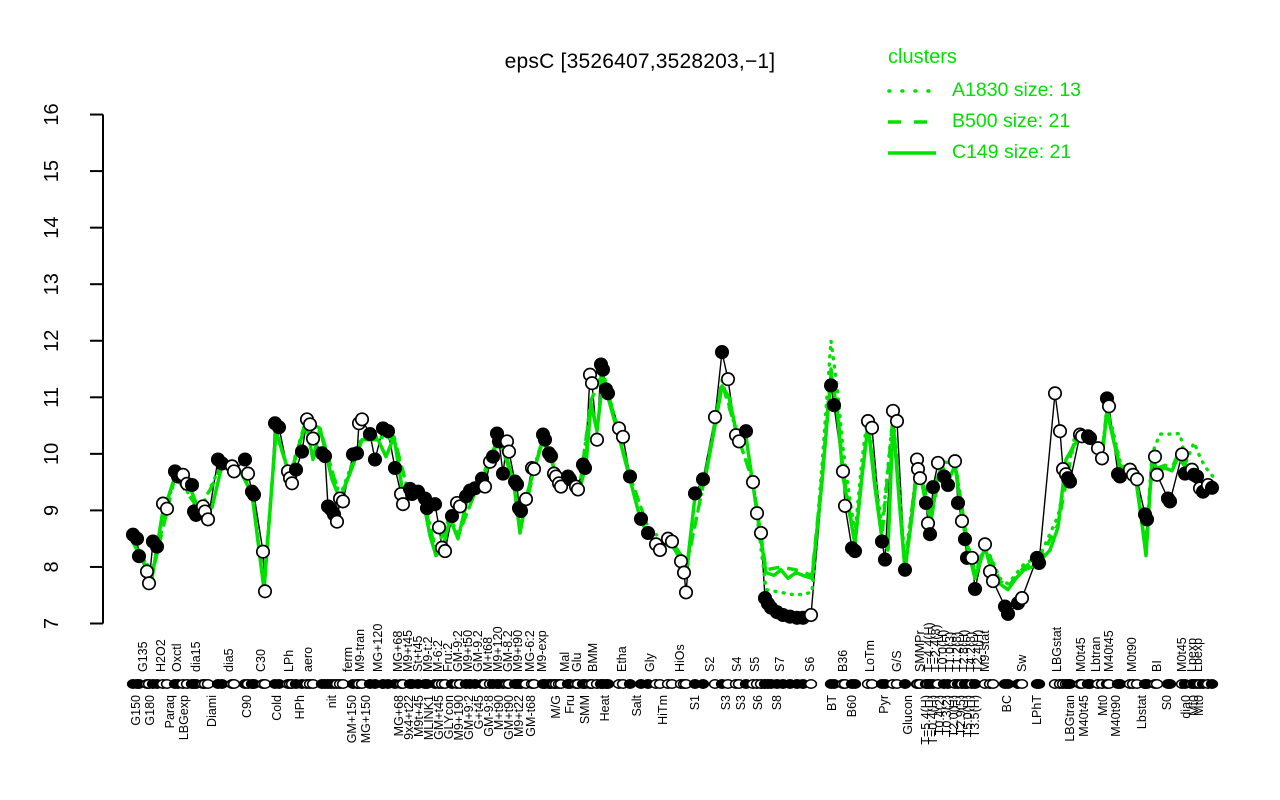 The image size is (1280, 800). What do you see at coordinates (428, 654) in the screenshot?
I see `x-label-top: M9-t:2` at bounding box center [428, 654].